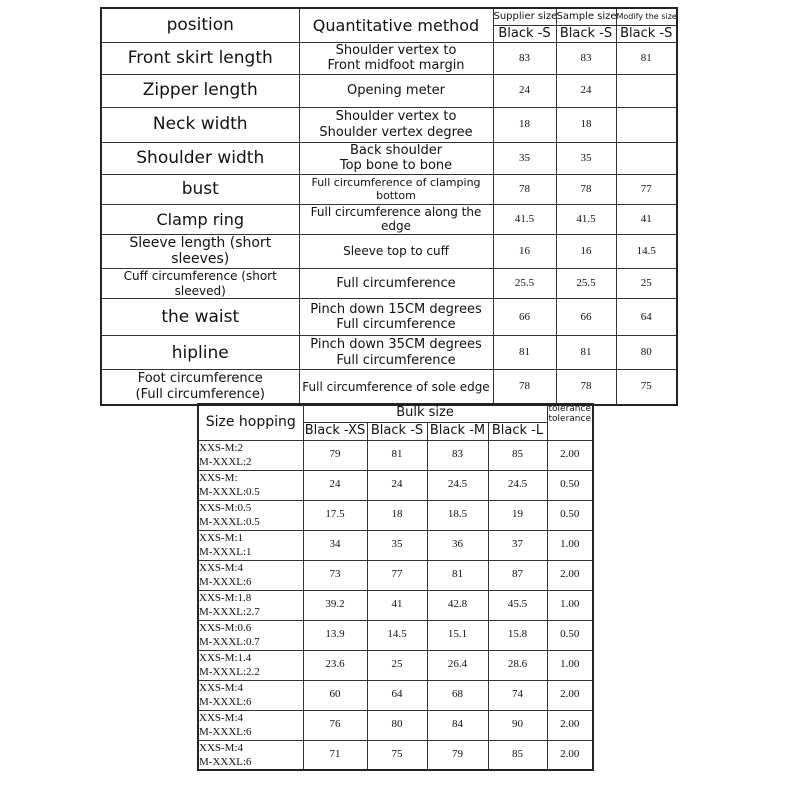 The width and height of the screenshot is (800, 800). I want to click on value-cell: 18, so click(397, 515).